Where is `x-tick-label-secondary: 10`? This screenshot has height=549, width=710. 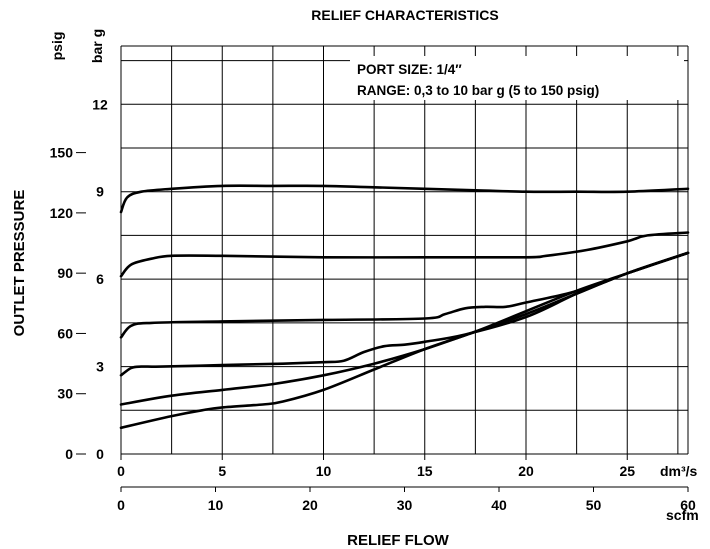 x-tick-label-secondary: 10 is located at coordinates (216, 505).